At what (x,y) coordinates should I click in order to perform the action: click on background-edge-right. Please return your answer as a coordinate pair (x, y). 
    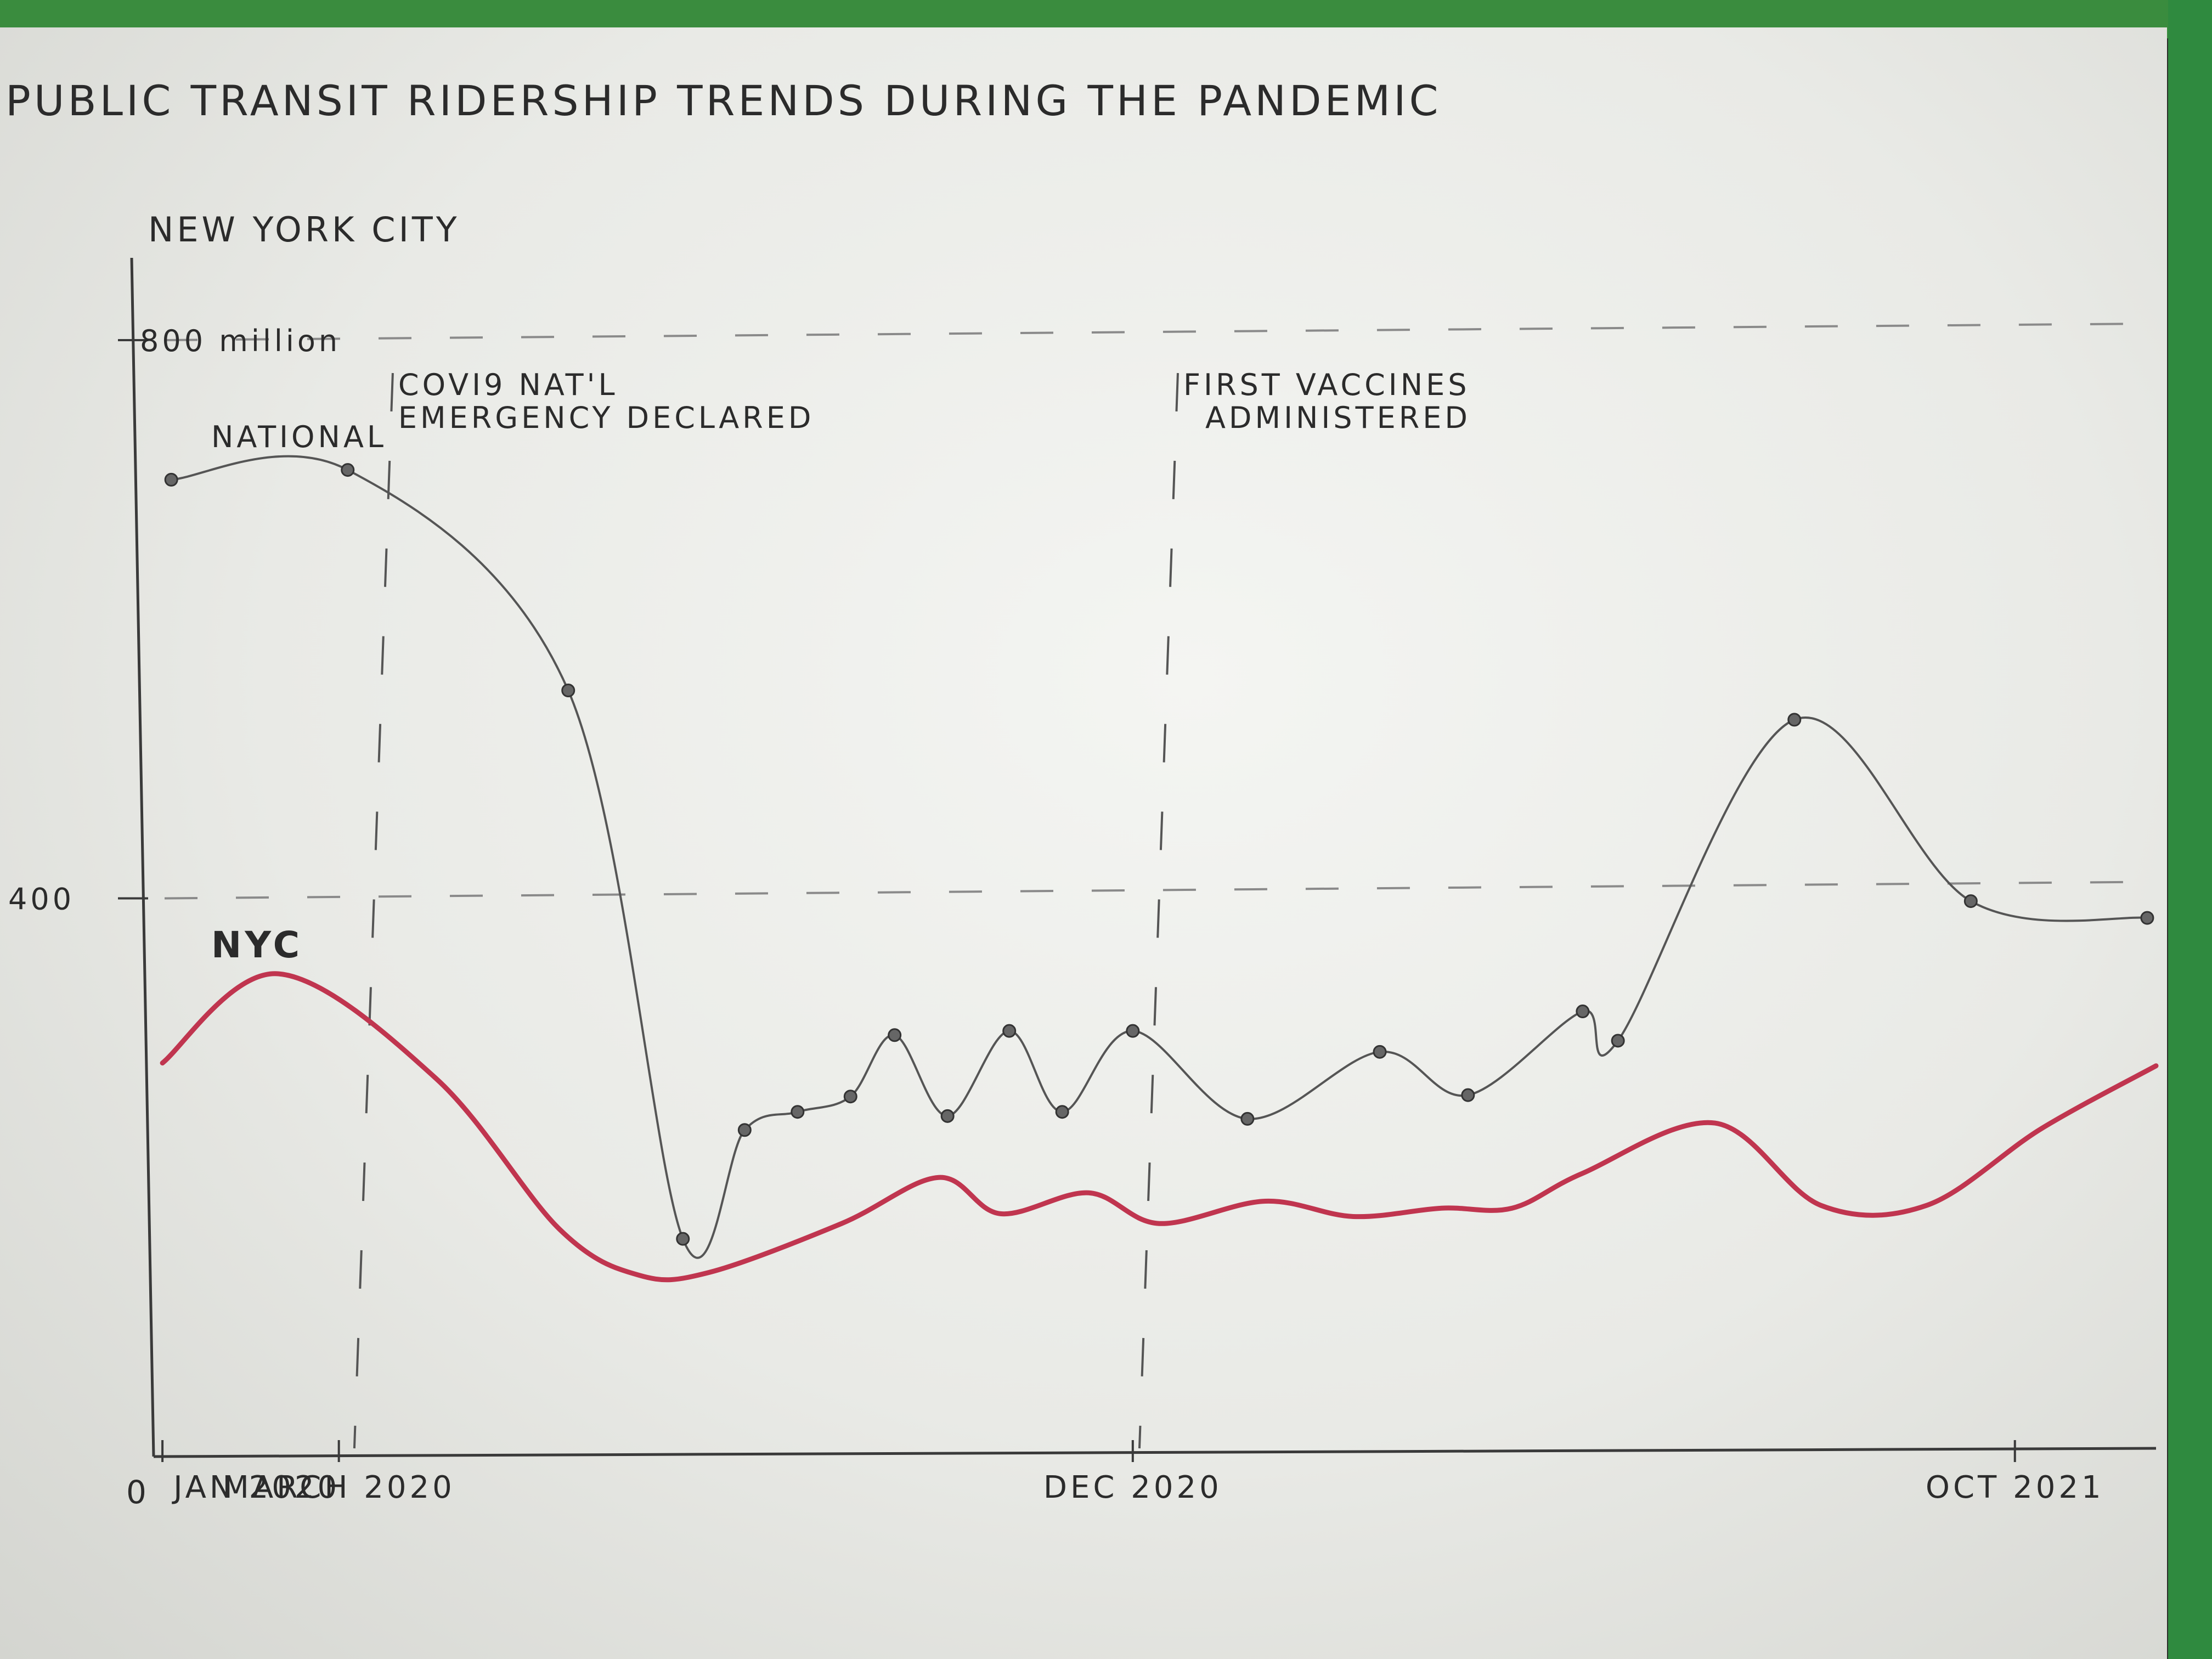
    Looking at the image, I should click on (2190, 830).